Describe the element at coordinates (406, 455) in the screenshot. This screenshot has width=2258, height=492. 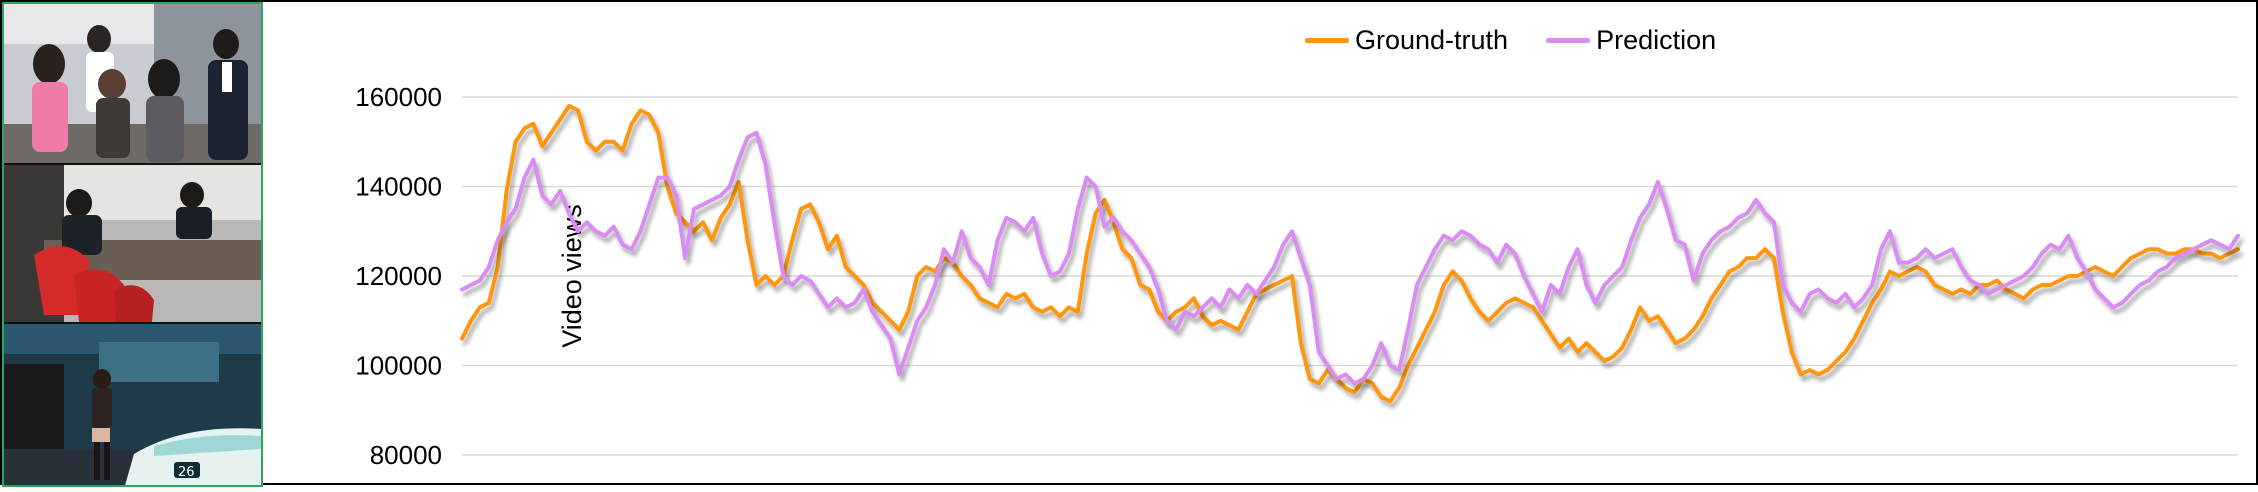
I see `y-tick-label: 80000` at that location.